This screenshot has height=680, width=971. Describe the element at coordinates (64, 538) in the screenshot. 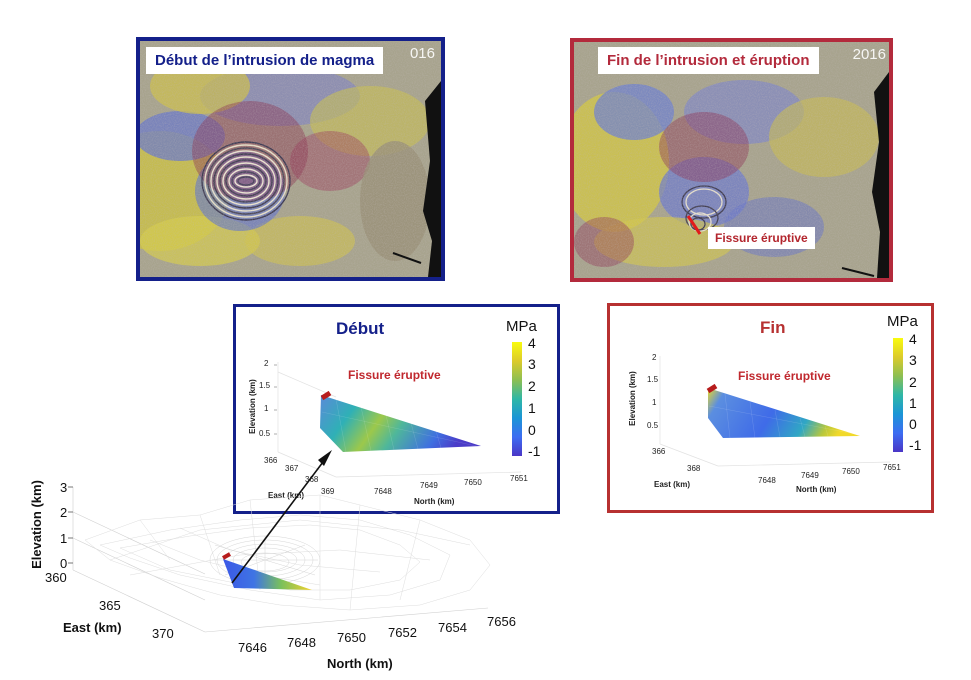

I see `base-elev-tick: 1` at that location.